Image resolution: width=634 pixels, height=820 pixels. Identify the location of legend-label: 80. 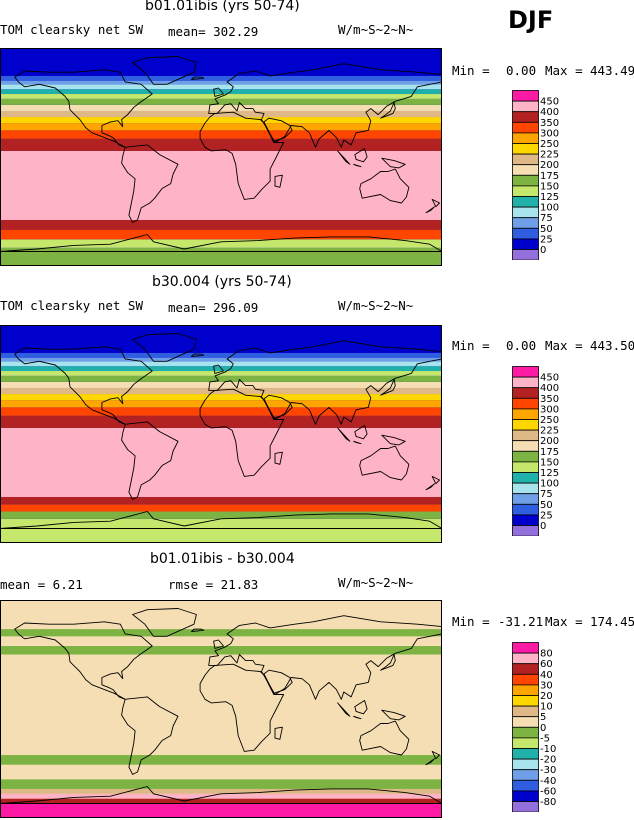
(546, 654).